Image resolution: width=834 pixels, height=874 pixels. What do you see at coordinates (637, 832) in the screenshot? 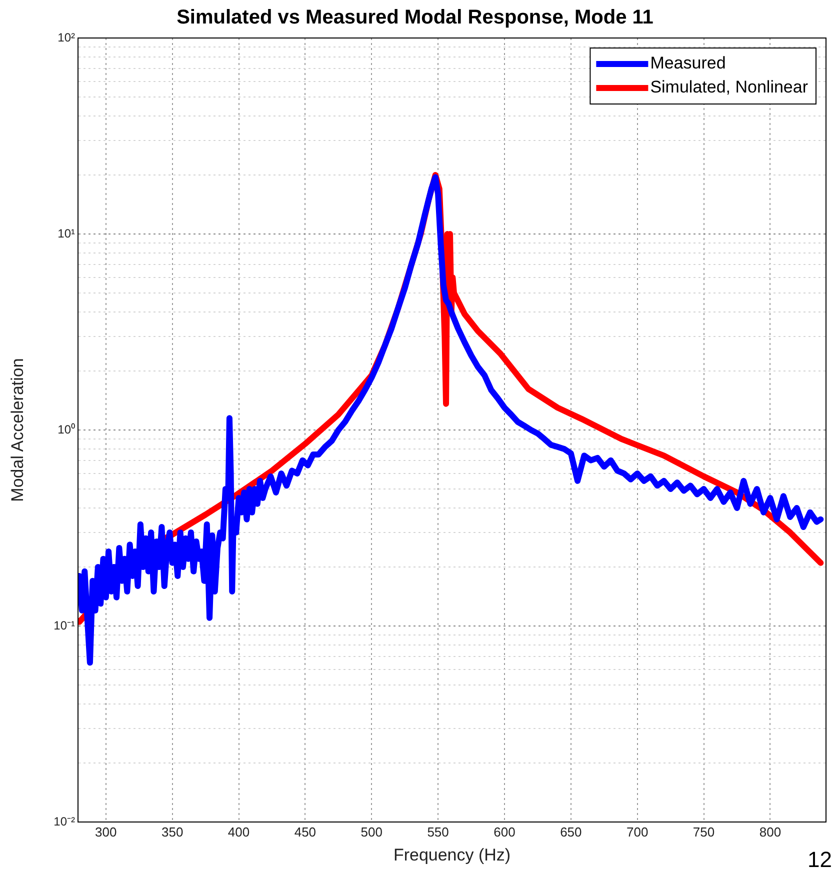
I see `x-tick-label: 700` at bounding box center [637, 832].